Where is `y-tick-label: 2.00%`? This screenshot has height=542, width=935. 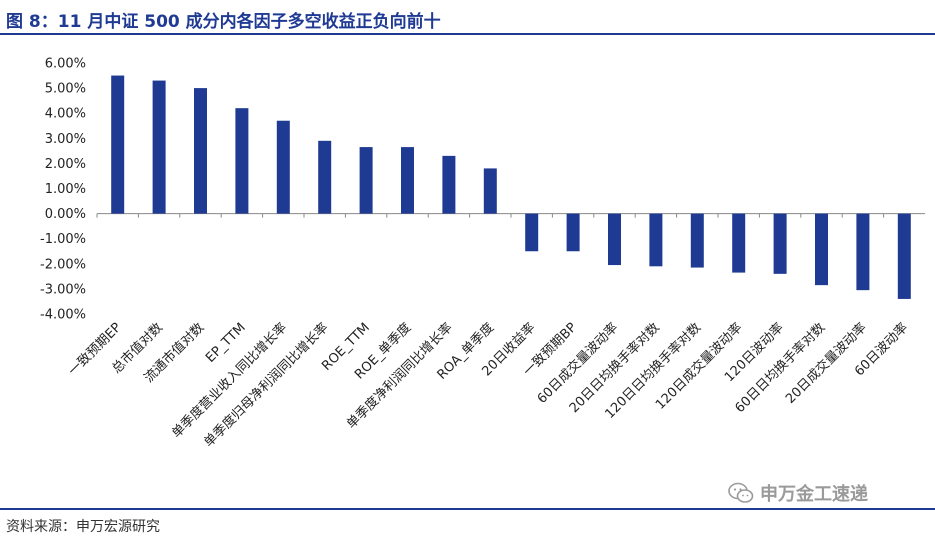
y-tick-label: 2.00% is located at coordinates (65, 164).